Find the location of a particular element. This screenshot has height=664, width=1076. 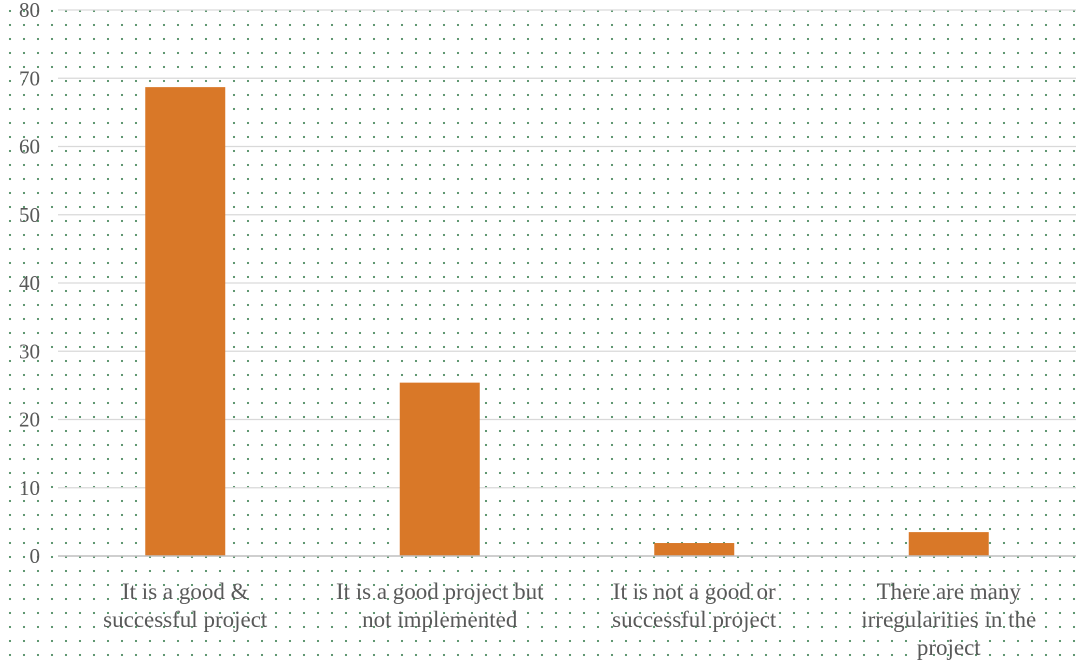

y-axis-tick-labels: 0 10 20 30 40 50 60 70 80 is located at coordinates (29, 284).